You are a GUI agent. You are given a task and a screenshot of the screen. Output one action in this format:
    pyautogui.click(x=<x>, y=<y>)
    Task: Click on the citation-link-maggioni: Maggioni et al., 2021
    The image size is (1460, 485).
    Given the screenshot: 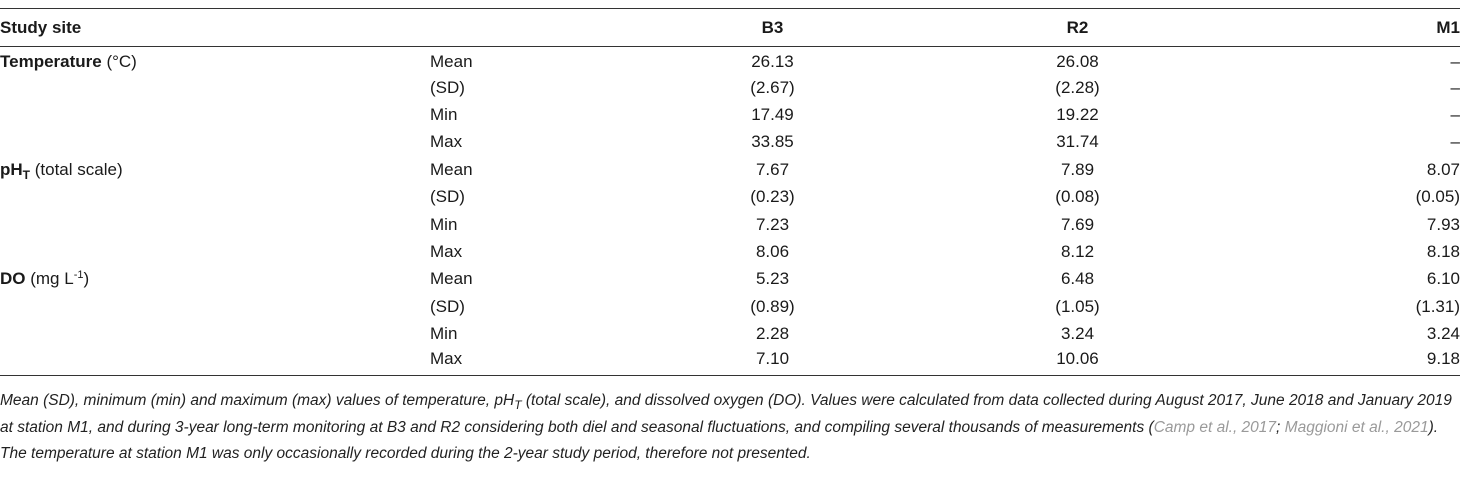 What is the action you would take?
    pyautogui.click(x=1356, y=427)
    